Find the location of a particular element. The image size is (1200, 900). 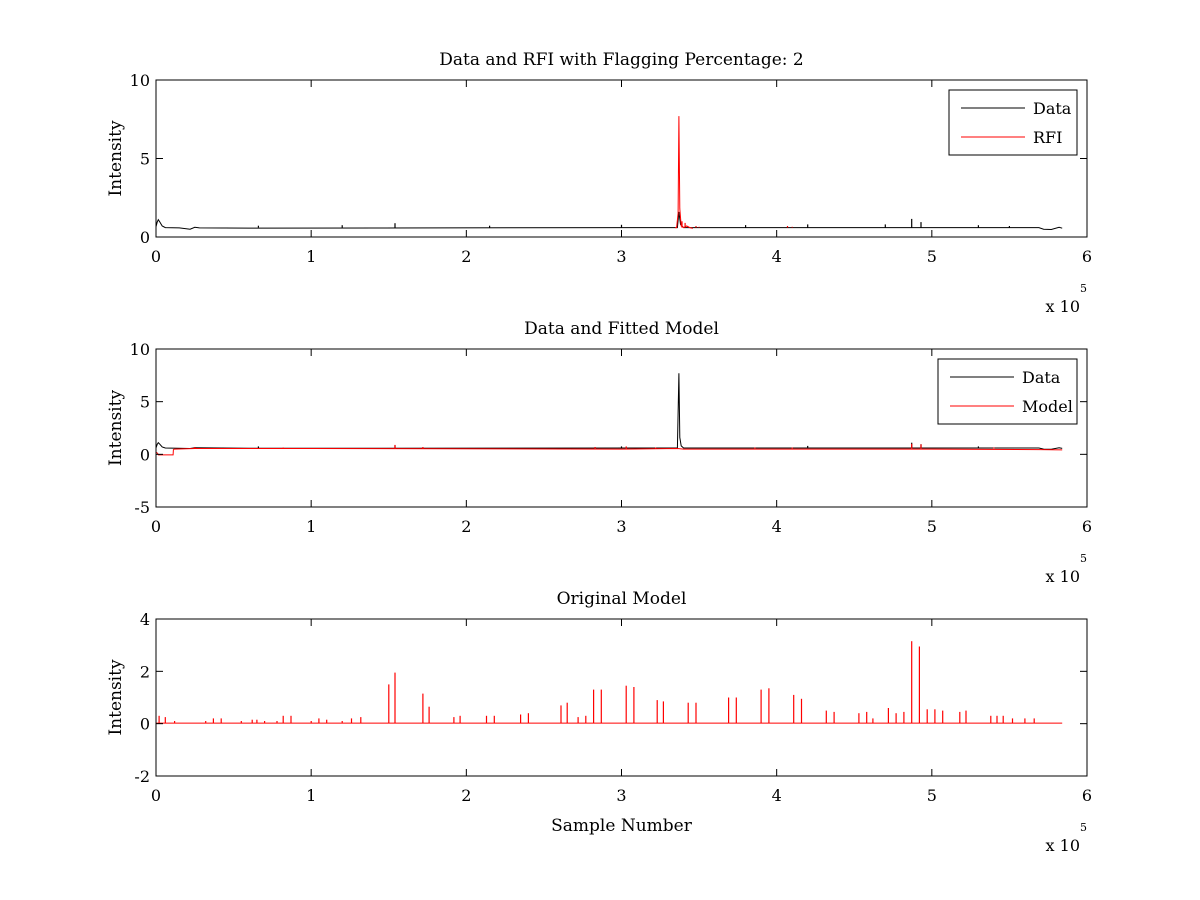

legend-label: RFI is located at coordinates (1047, 137).